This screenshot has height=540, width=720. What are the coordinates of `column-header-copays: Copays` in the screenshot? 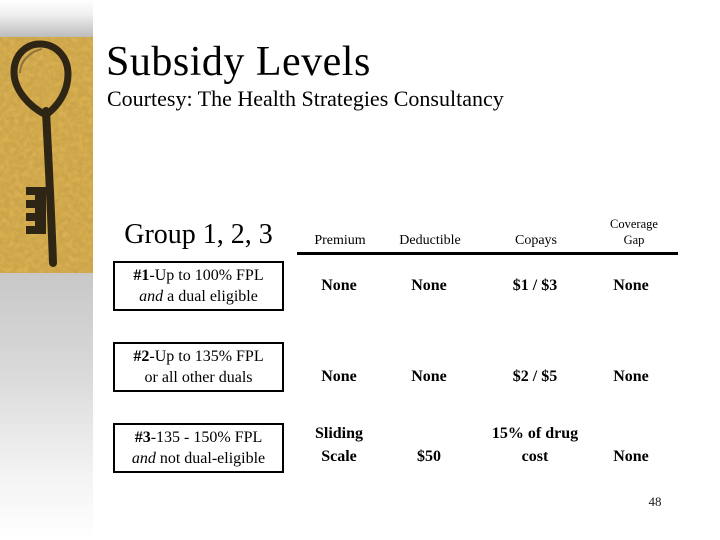 It's located at (536, 240).